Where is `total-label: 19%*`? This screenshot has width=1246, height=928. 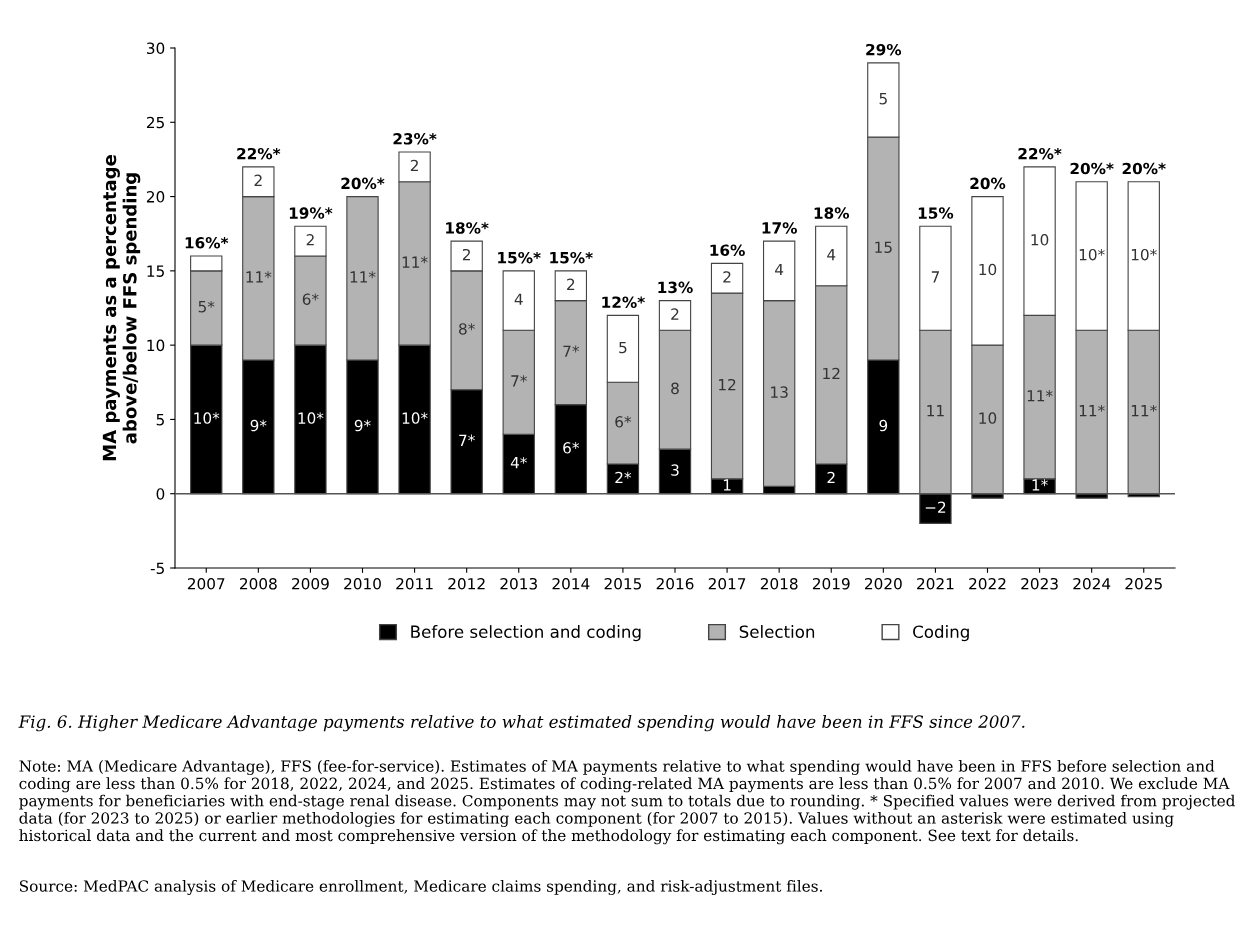 total-label: 19%* is located at coordinates (311, 213).